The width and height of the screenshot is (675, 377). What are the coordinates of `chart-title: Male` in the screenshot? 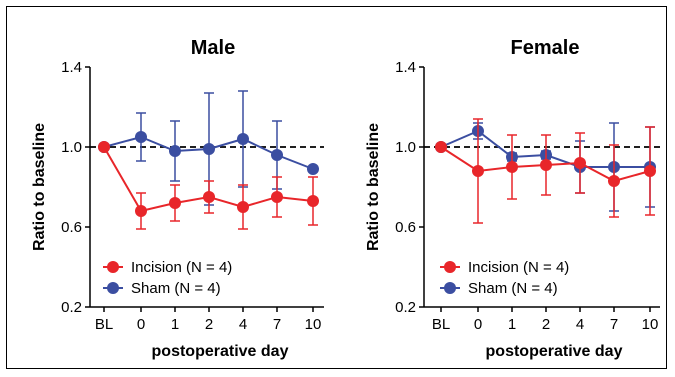 It's located at (213, 48).